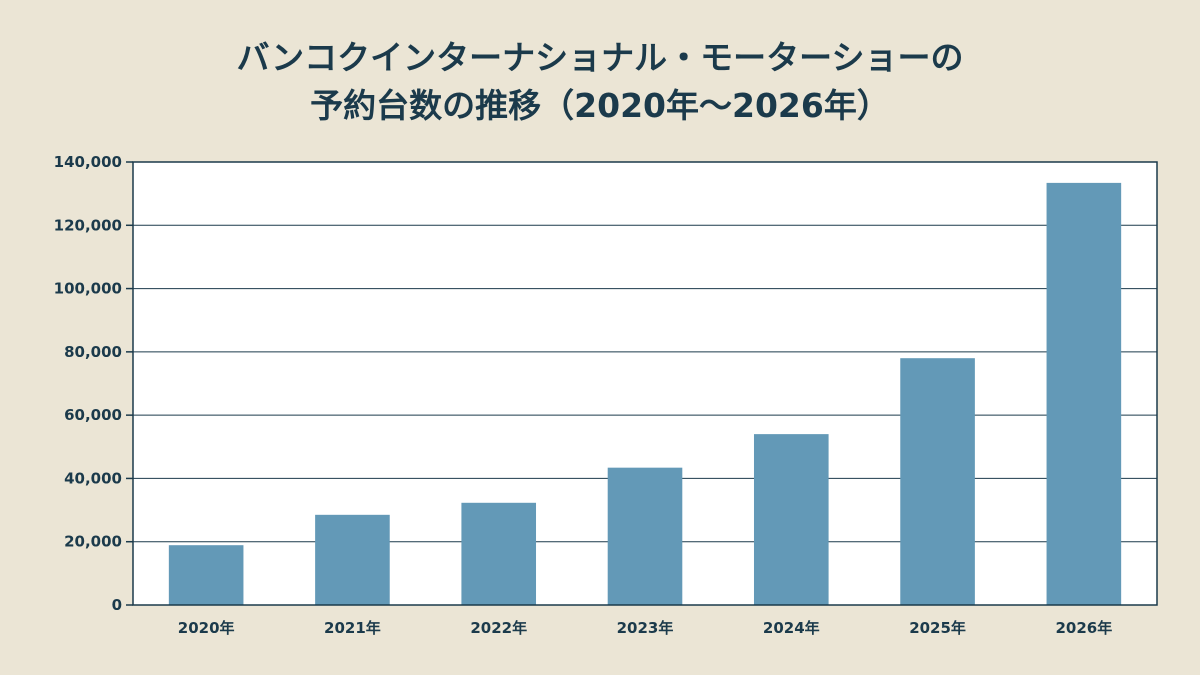 This screenshot has height=675, width=1200. What do you see at coordinates (117, 605) in the screenshot?
I see `y-tick-label: 0` at bounding box center [117, 605].